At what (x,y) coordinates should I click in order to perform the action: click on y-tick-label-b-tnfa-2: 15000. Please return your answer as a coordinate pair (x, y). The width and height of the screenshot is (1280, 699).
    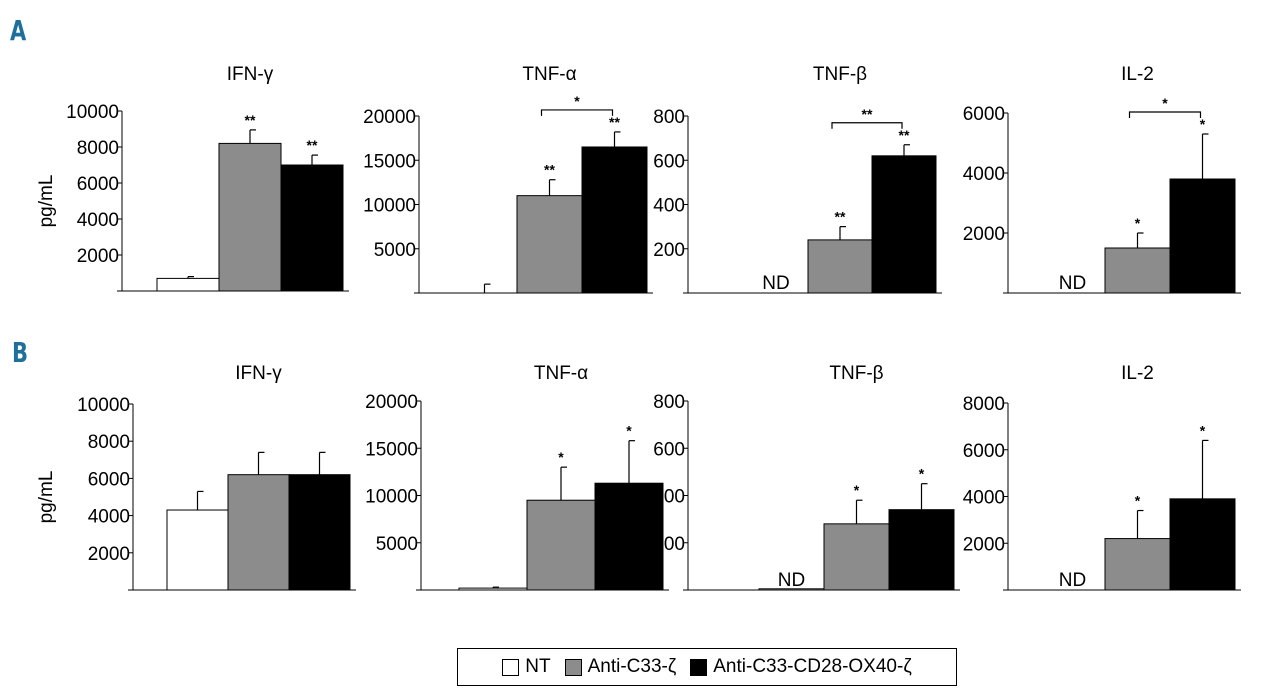
    Looking at the image, I should click on (391, 449).